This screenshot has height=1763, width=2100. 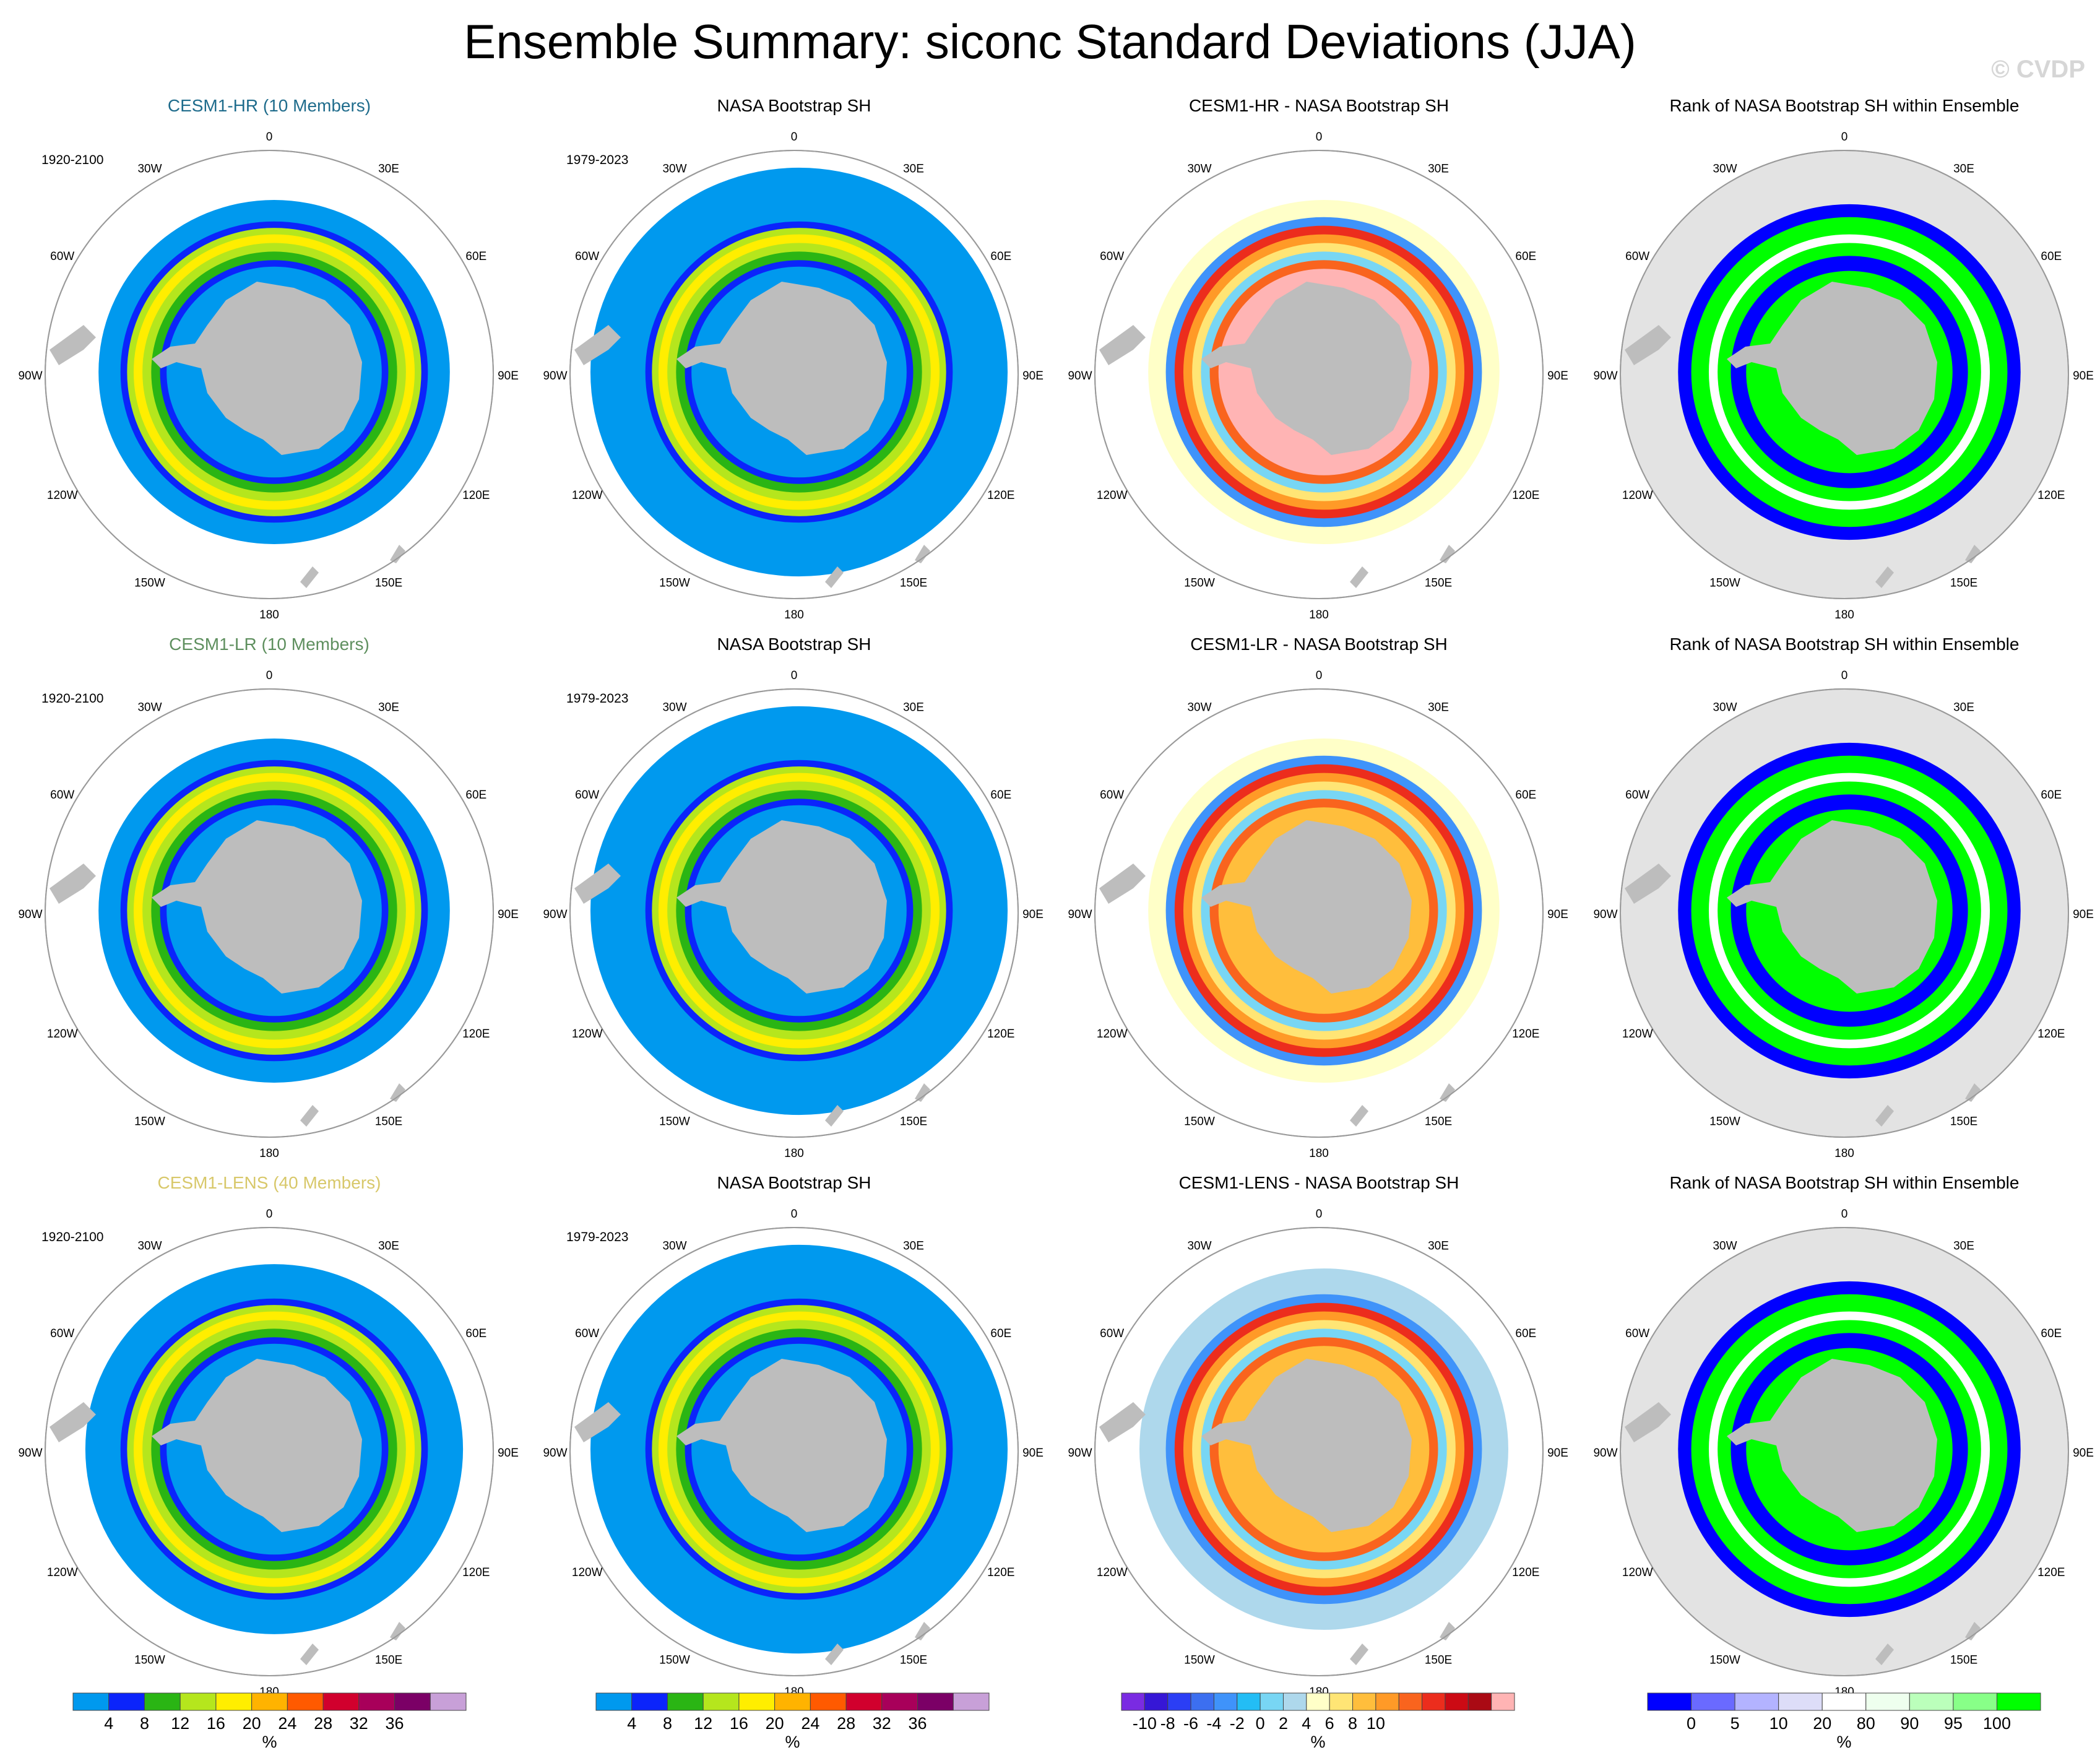 I want to click on colorbar-tick-label: 100, so click(x=1997, y=1723).